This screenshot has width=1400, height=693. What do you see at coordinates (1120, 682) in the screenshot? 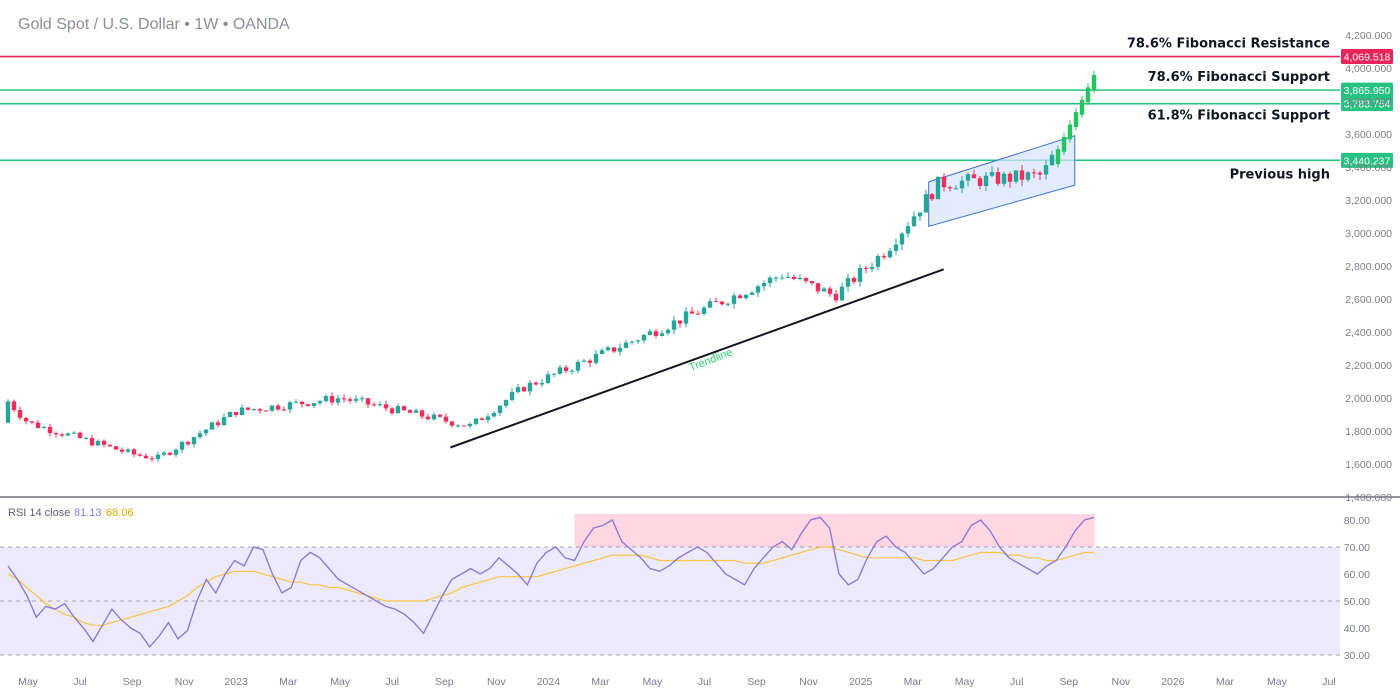
I see `time-axis-tick: Nov` at bounding box center [1120, 682].